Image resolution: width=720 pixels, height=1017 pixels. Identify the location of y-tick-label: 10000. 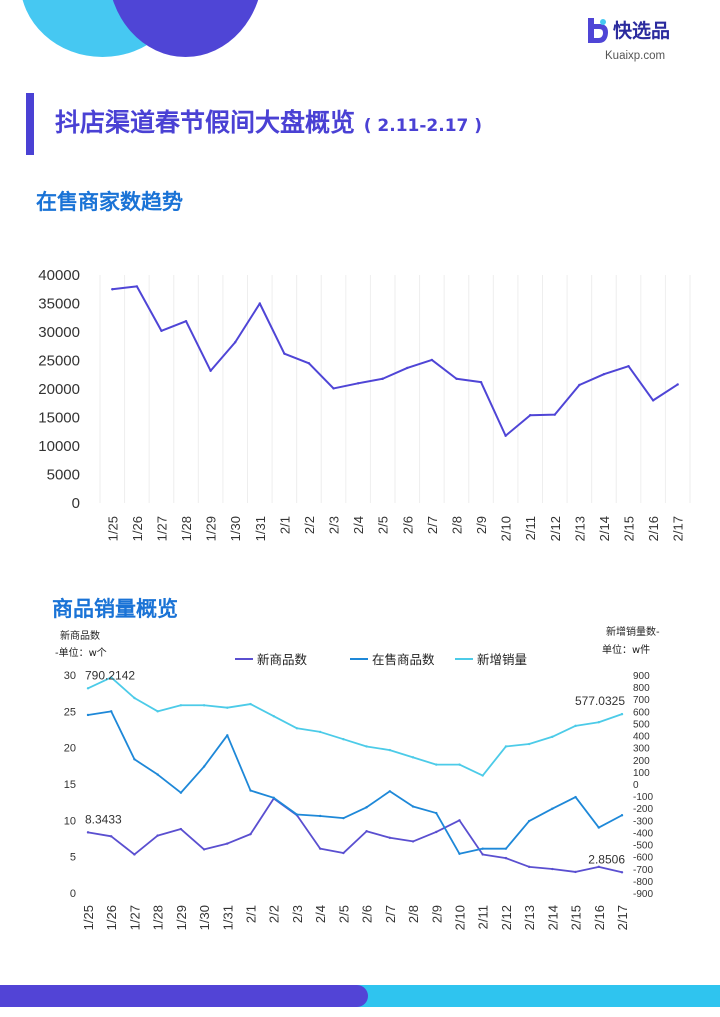
(59, 446).